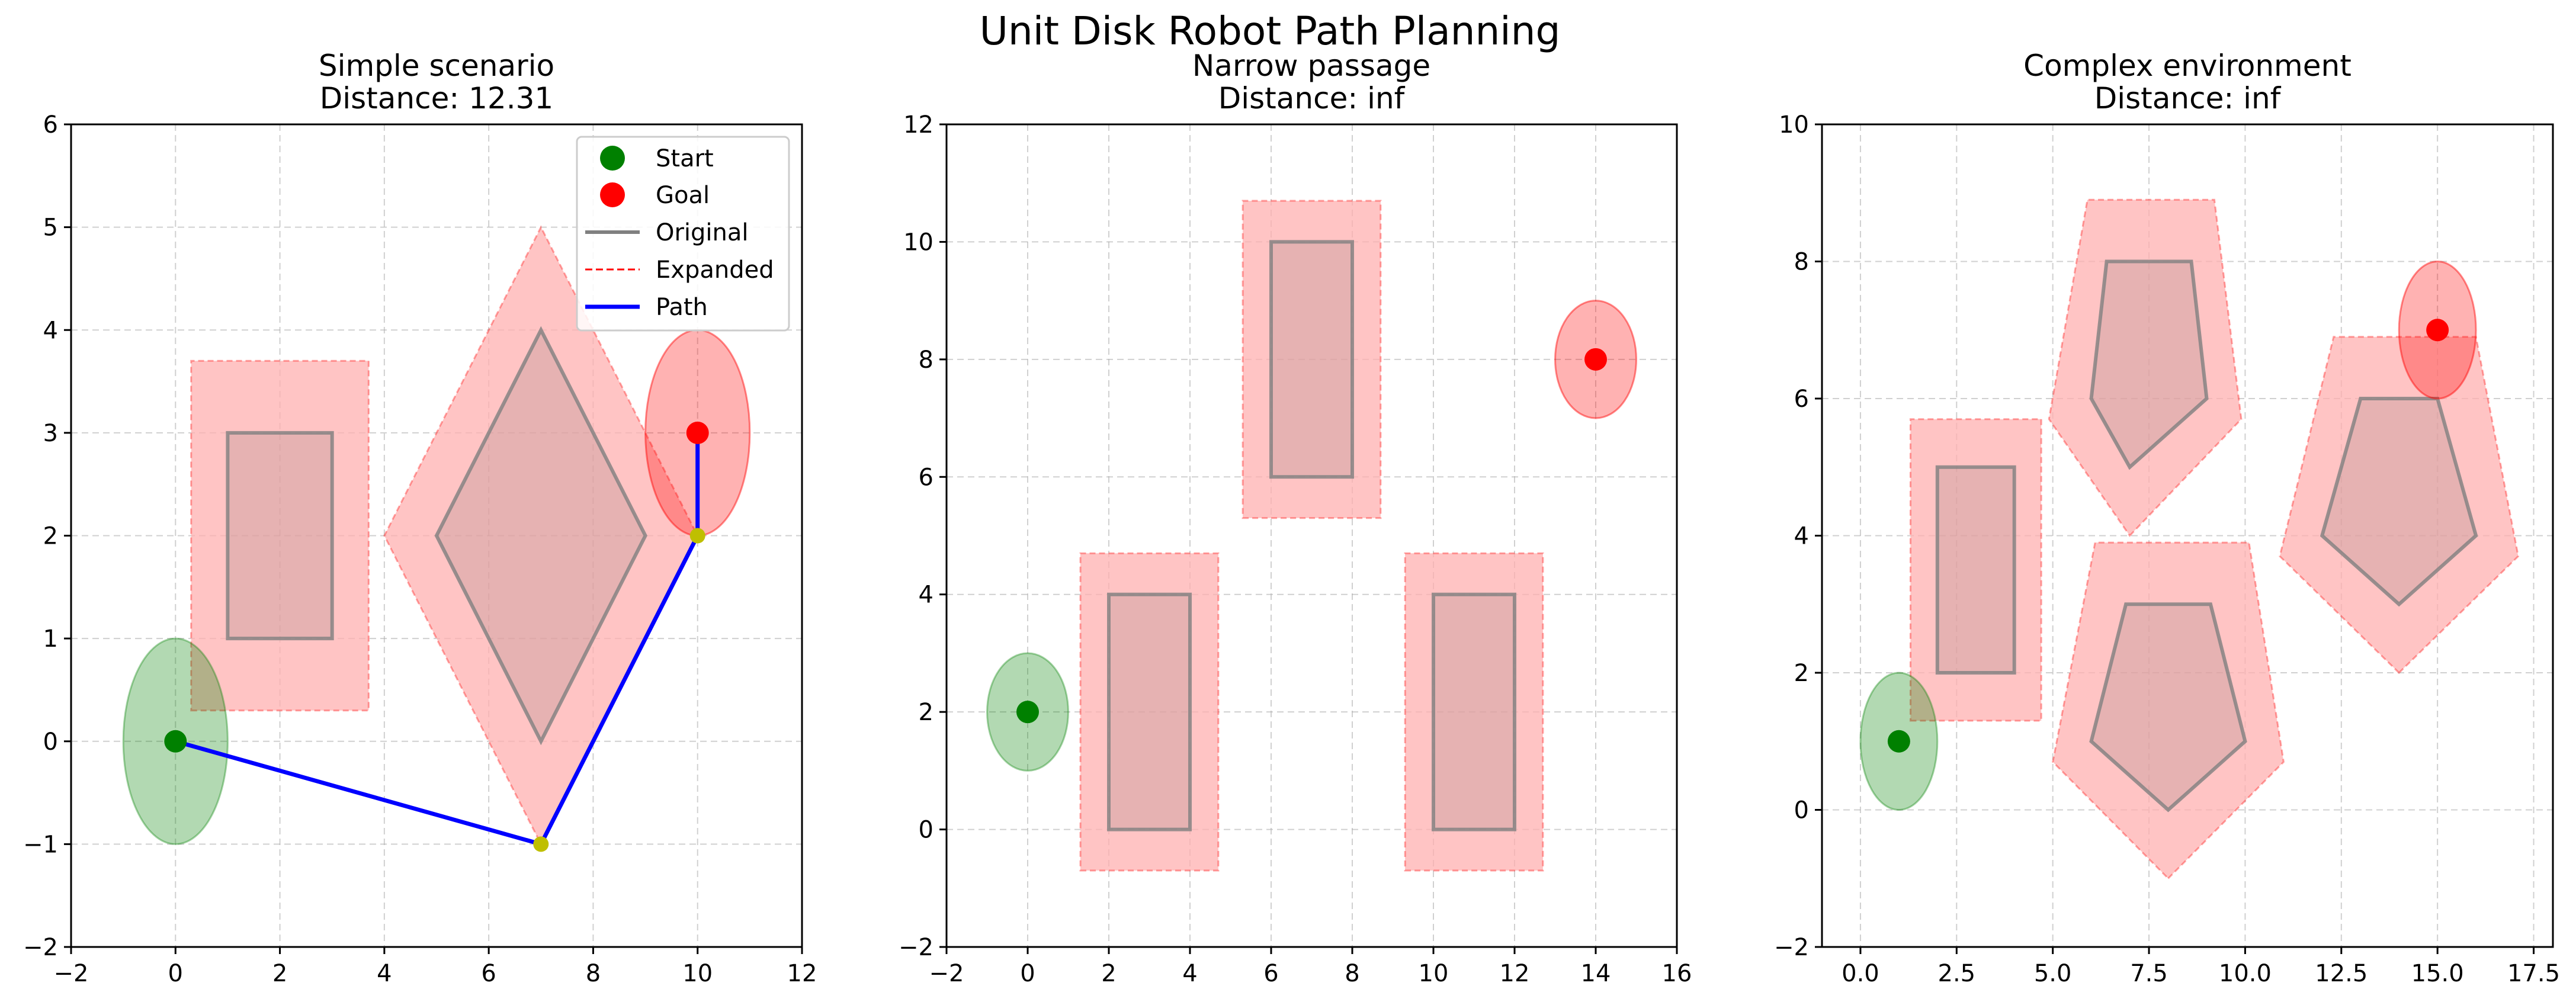  I want to click on x-tick-label: 0.0, so click(1861, 973).